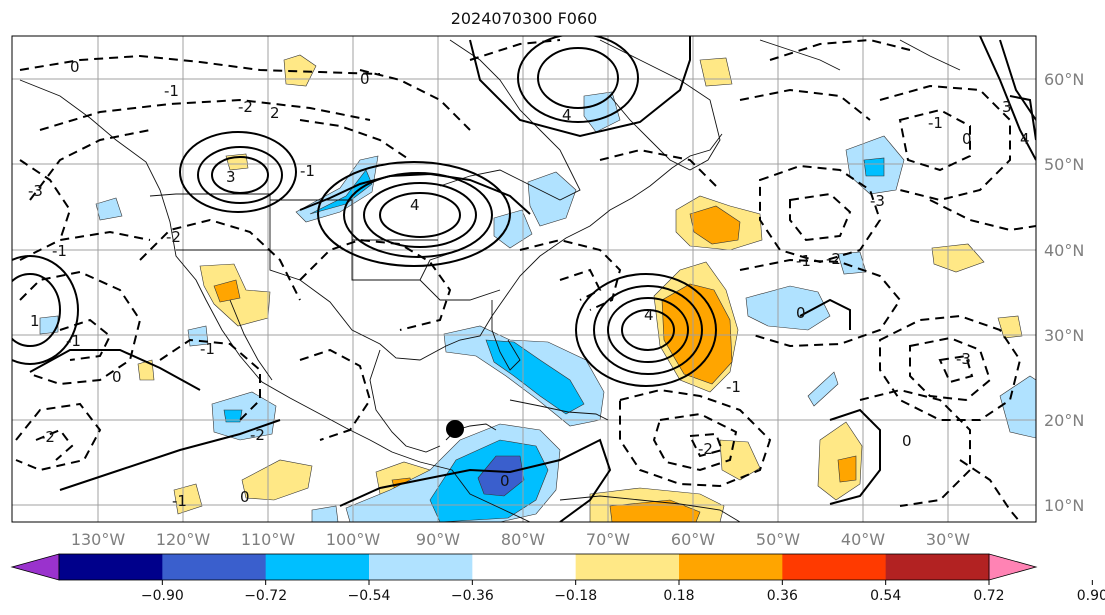 The image size is (1105, 615). I want to click on colorbar-tick-label: 0.72, so click(988, 596).